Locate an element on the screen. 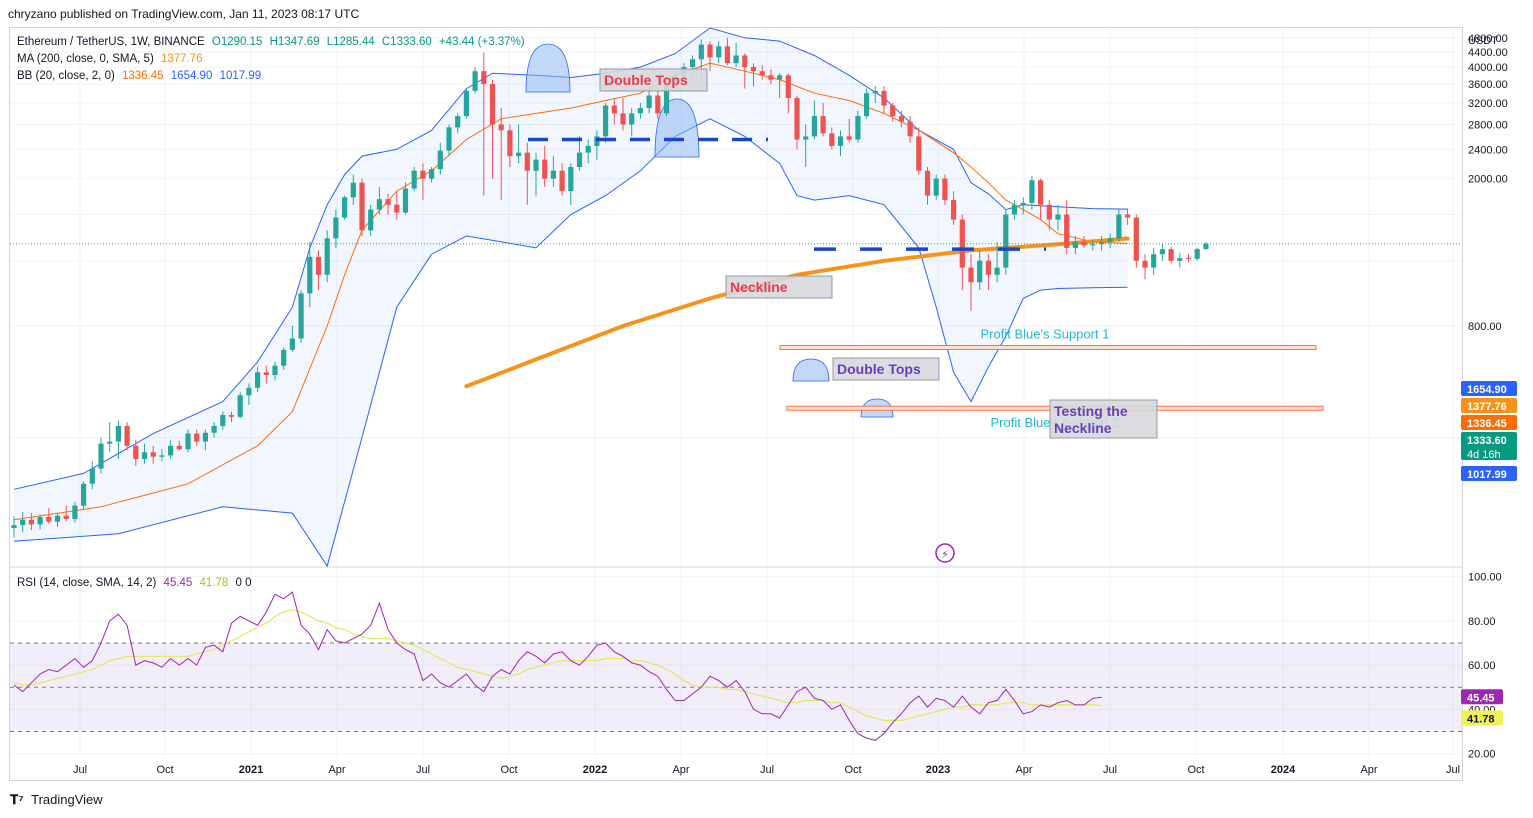  footer-brand: TradingView is located at coordinates (67, 799).